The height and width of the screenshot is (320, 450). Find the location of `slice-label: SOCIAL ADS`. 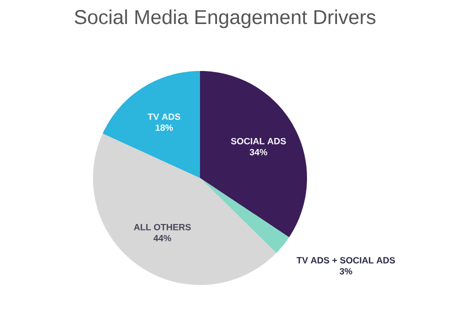

slice-label: SOCIAL ADS is located at coordinates (258, 141).